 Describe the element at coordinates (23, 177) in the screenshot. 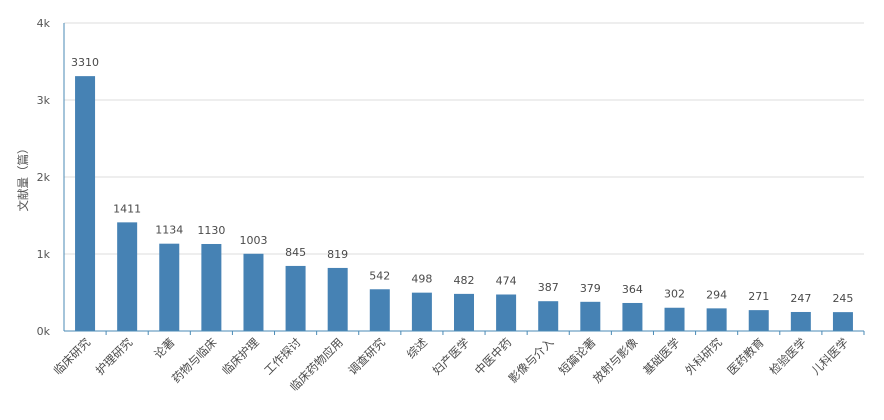

I see `y-axis-title: 文献量（篇）` at that location.